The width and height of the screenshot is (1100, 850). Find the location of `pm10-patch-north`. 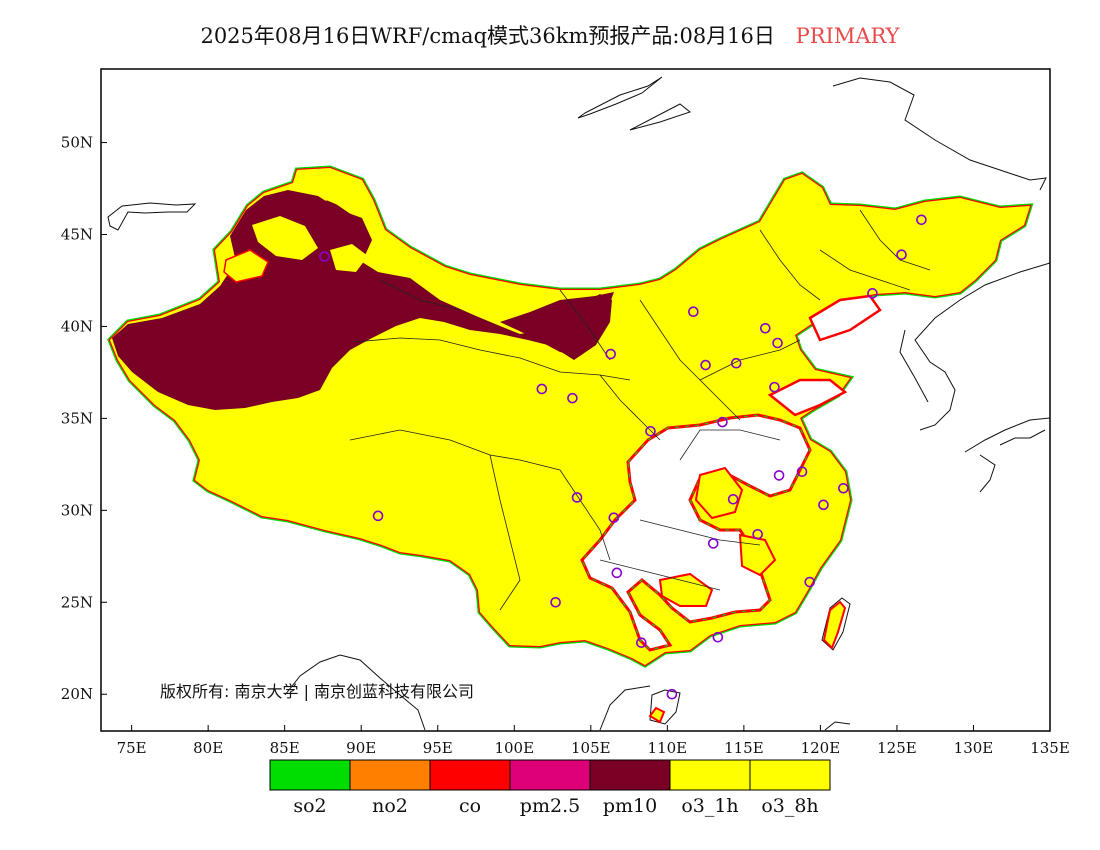

pm10-patch-north is located at coordinates (326, 217).